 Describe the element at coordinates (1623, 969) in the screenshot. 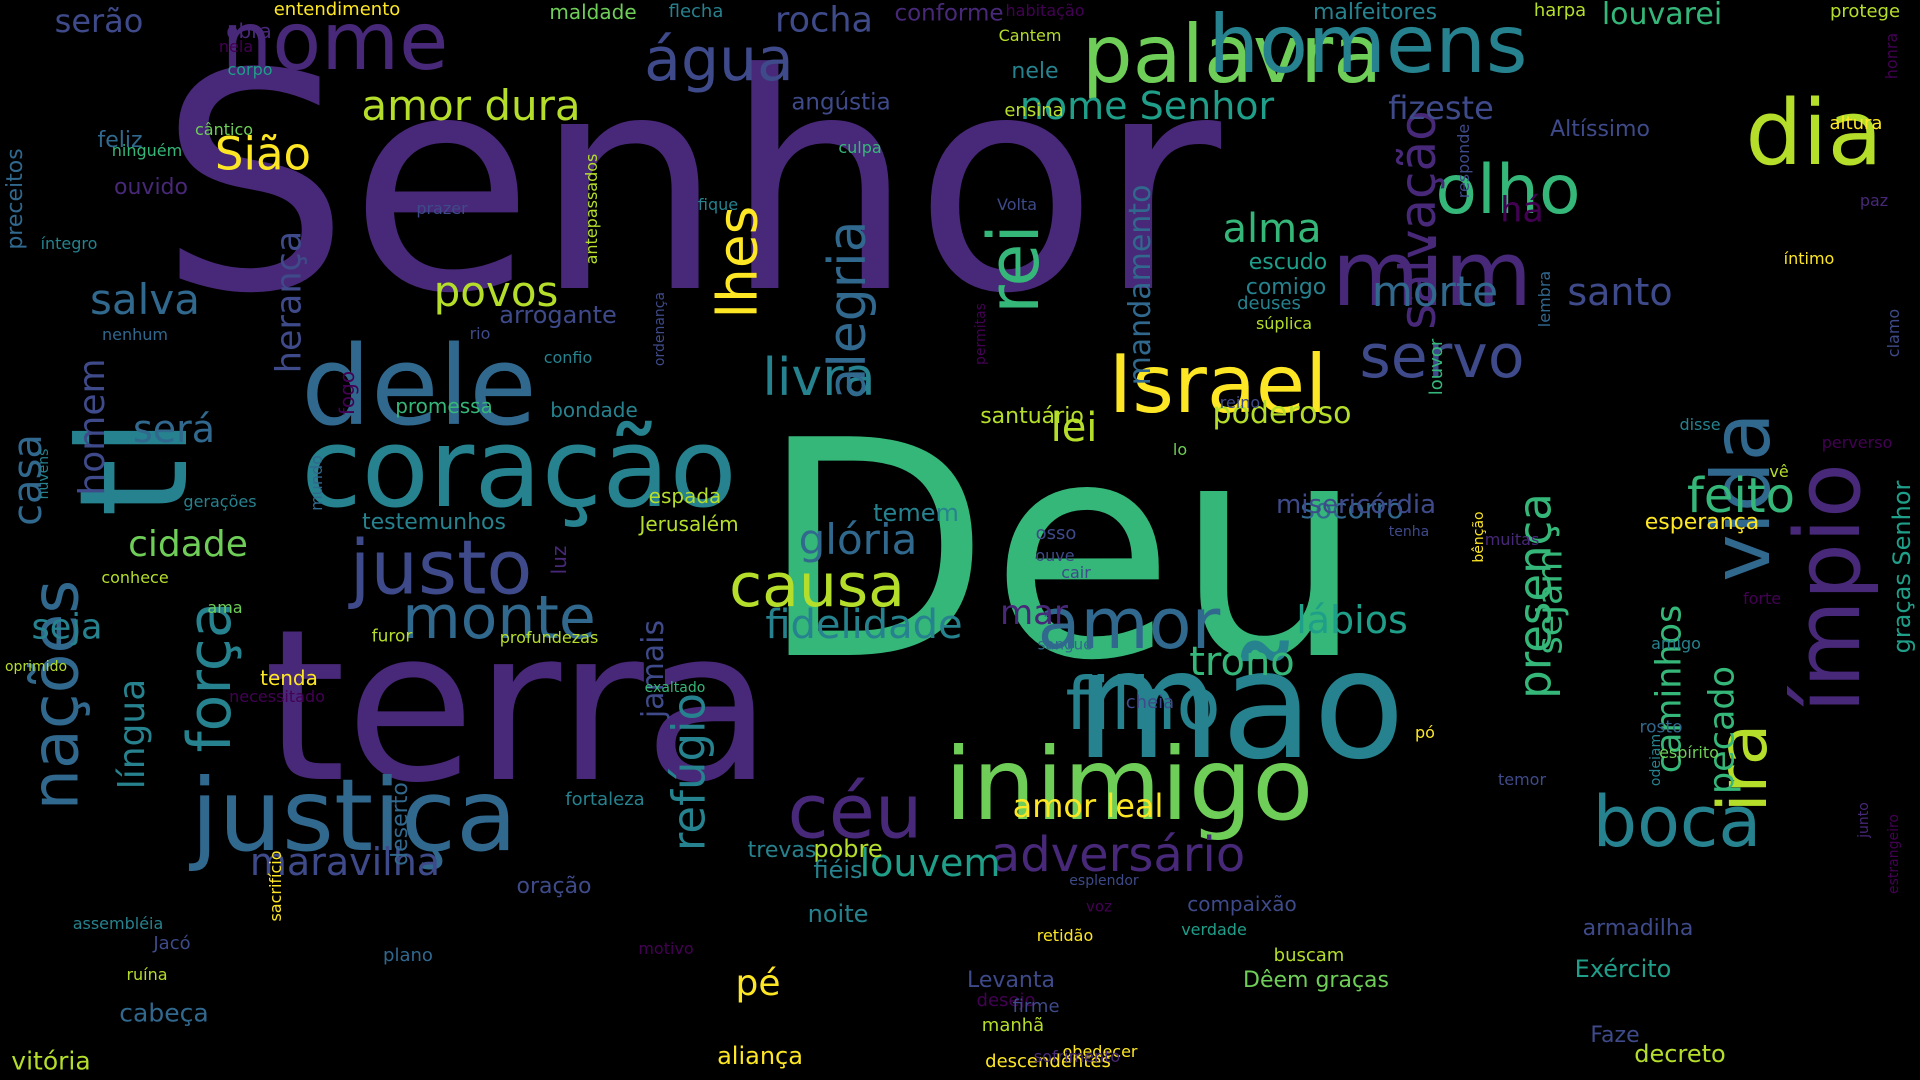

I see `cloud-word: Exército` at that location.